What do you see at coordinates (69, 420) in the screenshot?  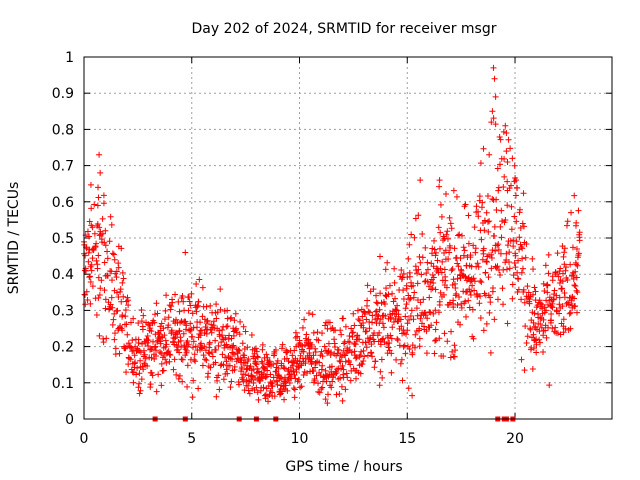 I see `y-tick-label: 0` at bounding box center [69, 420].